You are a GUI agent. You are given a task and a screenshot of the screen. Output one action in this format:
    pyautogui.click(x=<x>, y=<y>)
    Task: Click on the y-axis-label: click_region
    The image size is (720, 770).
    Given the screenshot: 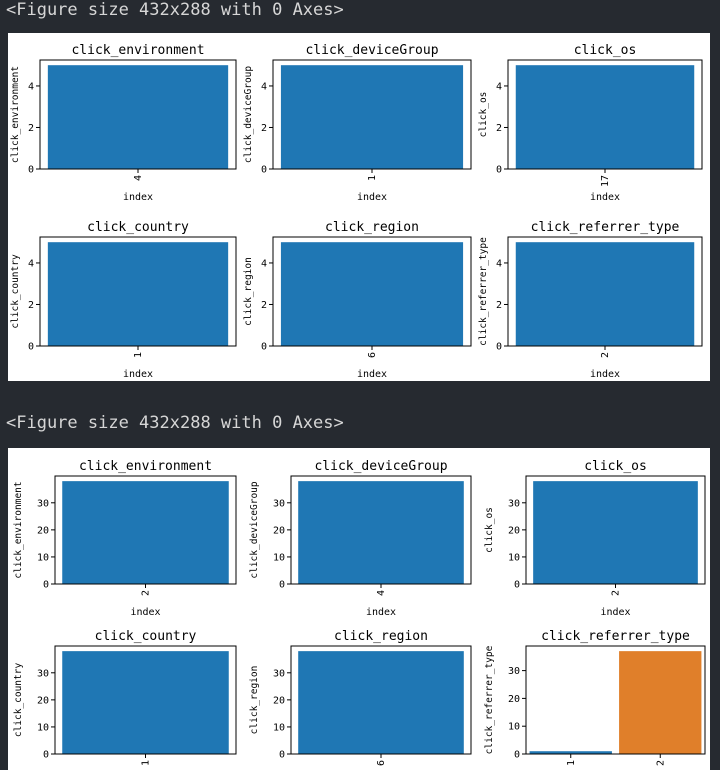 What is the action you would take?
    pyautogui.click(x=254, y=700)
    